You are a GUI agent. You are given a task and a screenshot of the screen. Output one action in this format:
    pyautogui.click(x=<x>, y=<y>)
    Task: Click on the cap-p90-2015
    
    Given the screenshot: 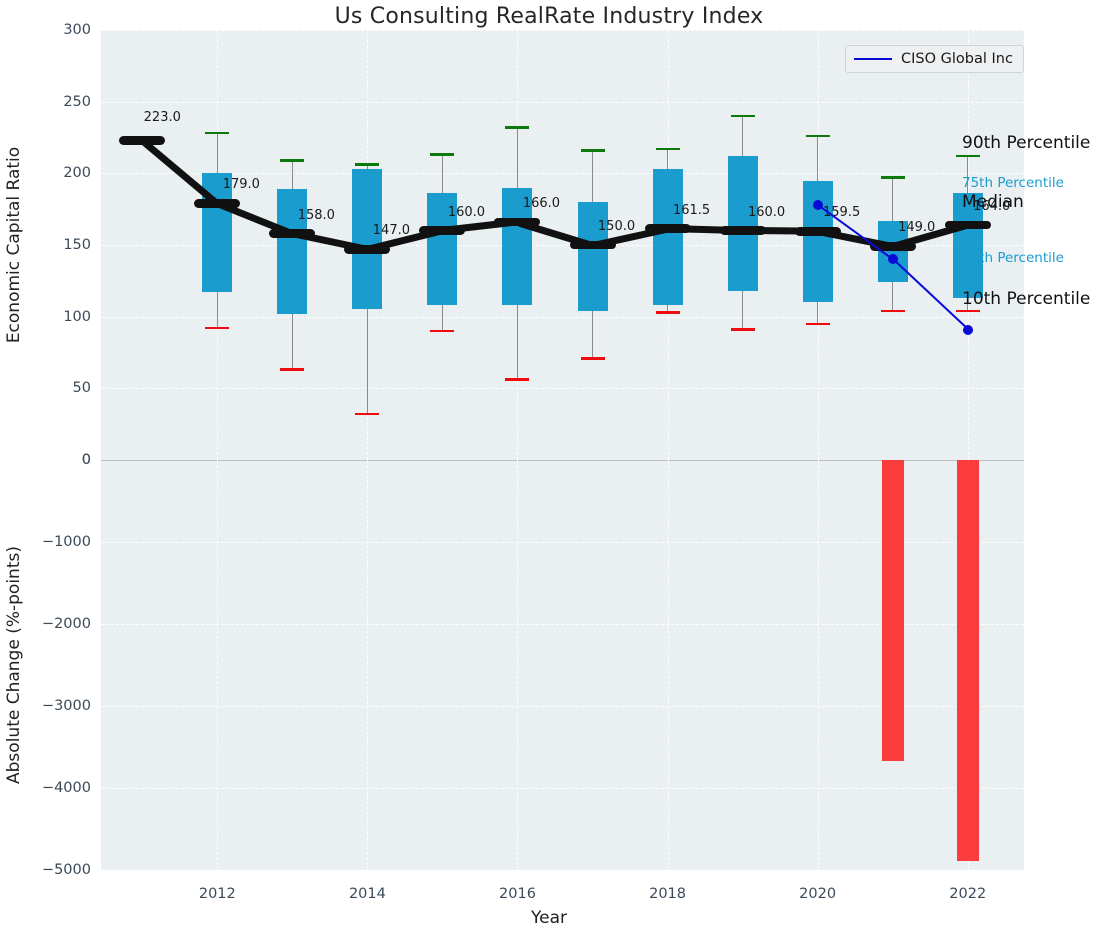 What is the action you would take?
    pyautogui.click(x=442, y=154)
    